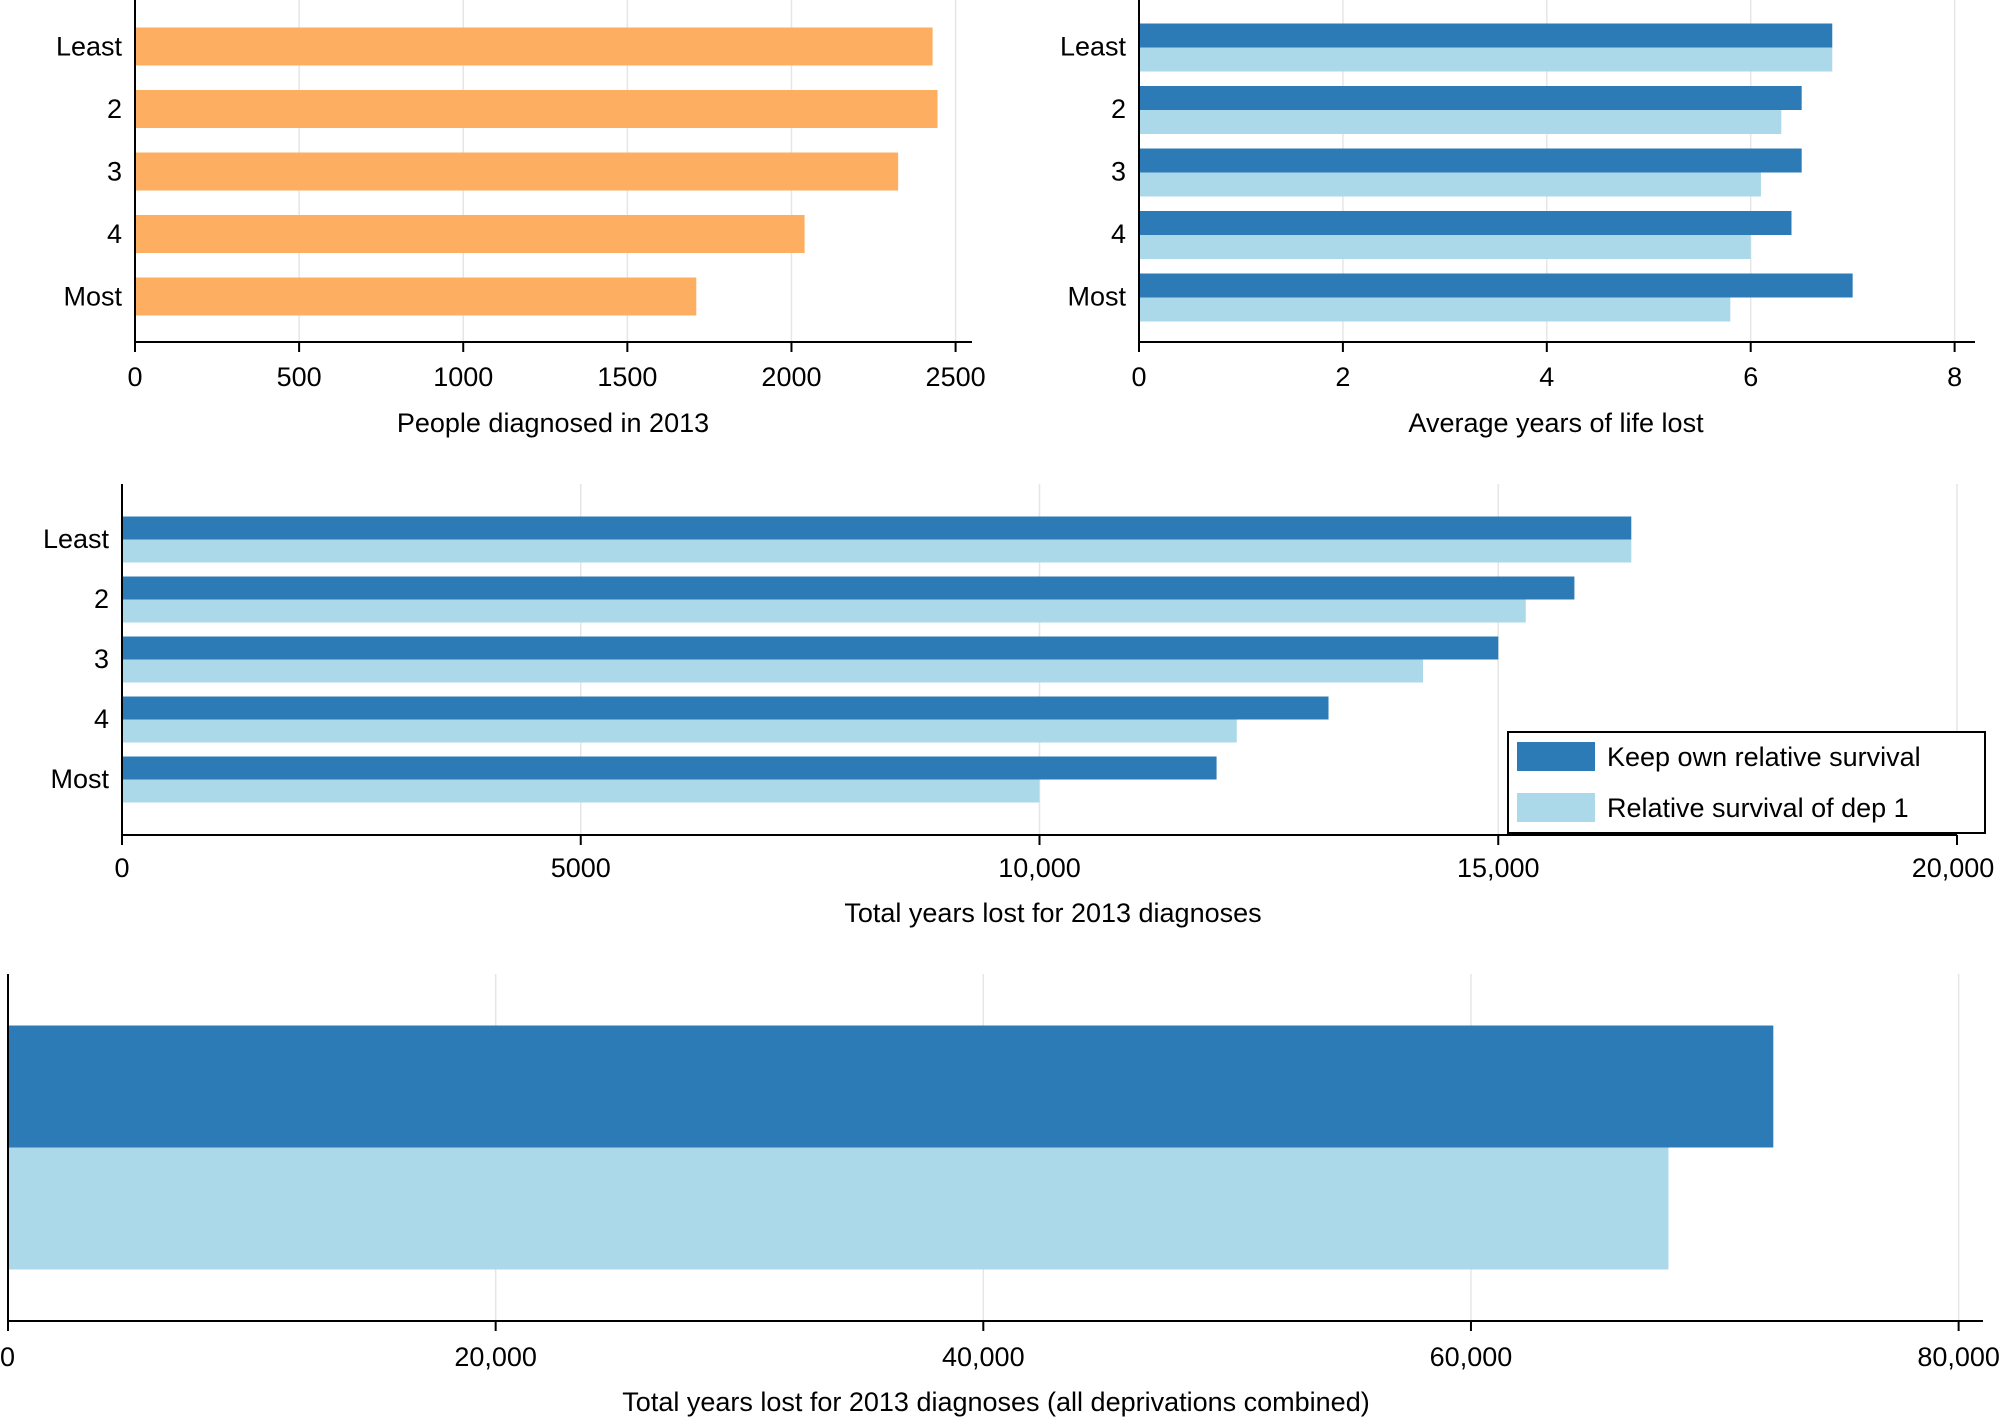  What do you see at coordinates (581, 868) in the screenshot?
I see `x-tick-label: 5000` at bounding box center [581, 868].